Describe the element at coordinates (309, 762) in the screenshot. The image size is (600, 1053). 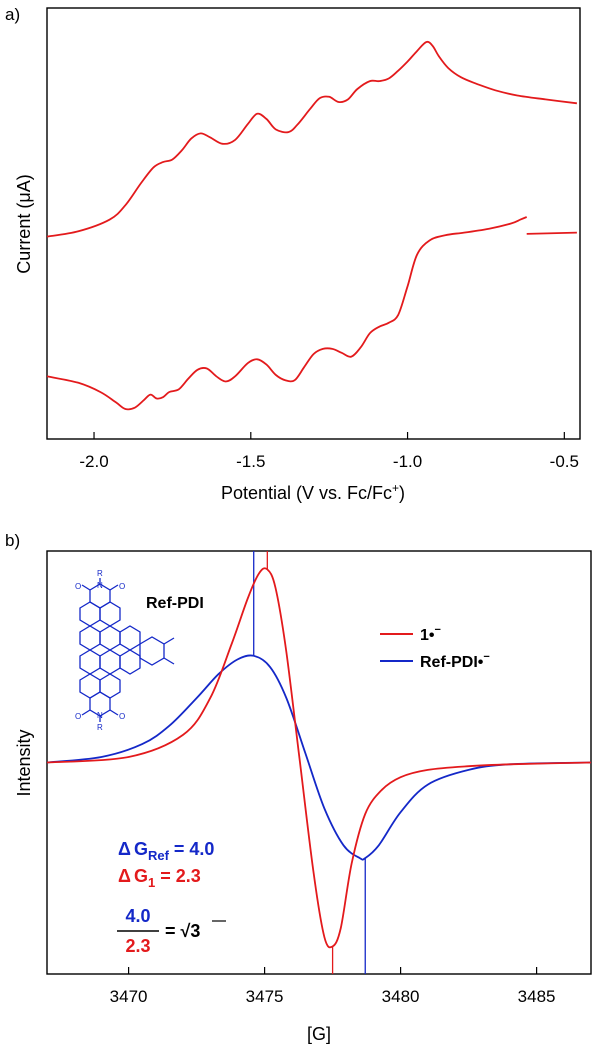
I see `panel-b-peak-markers` at that location.